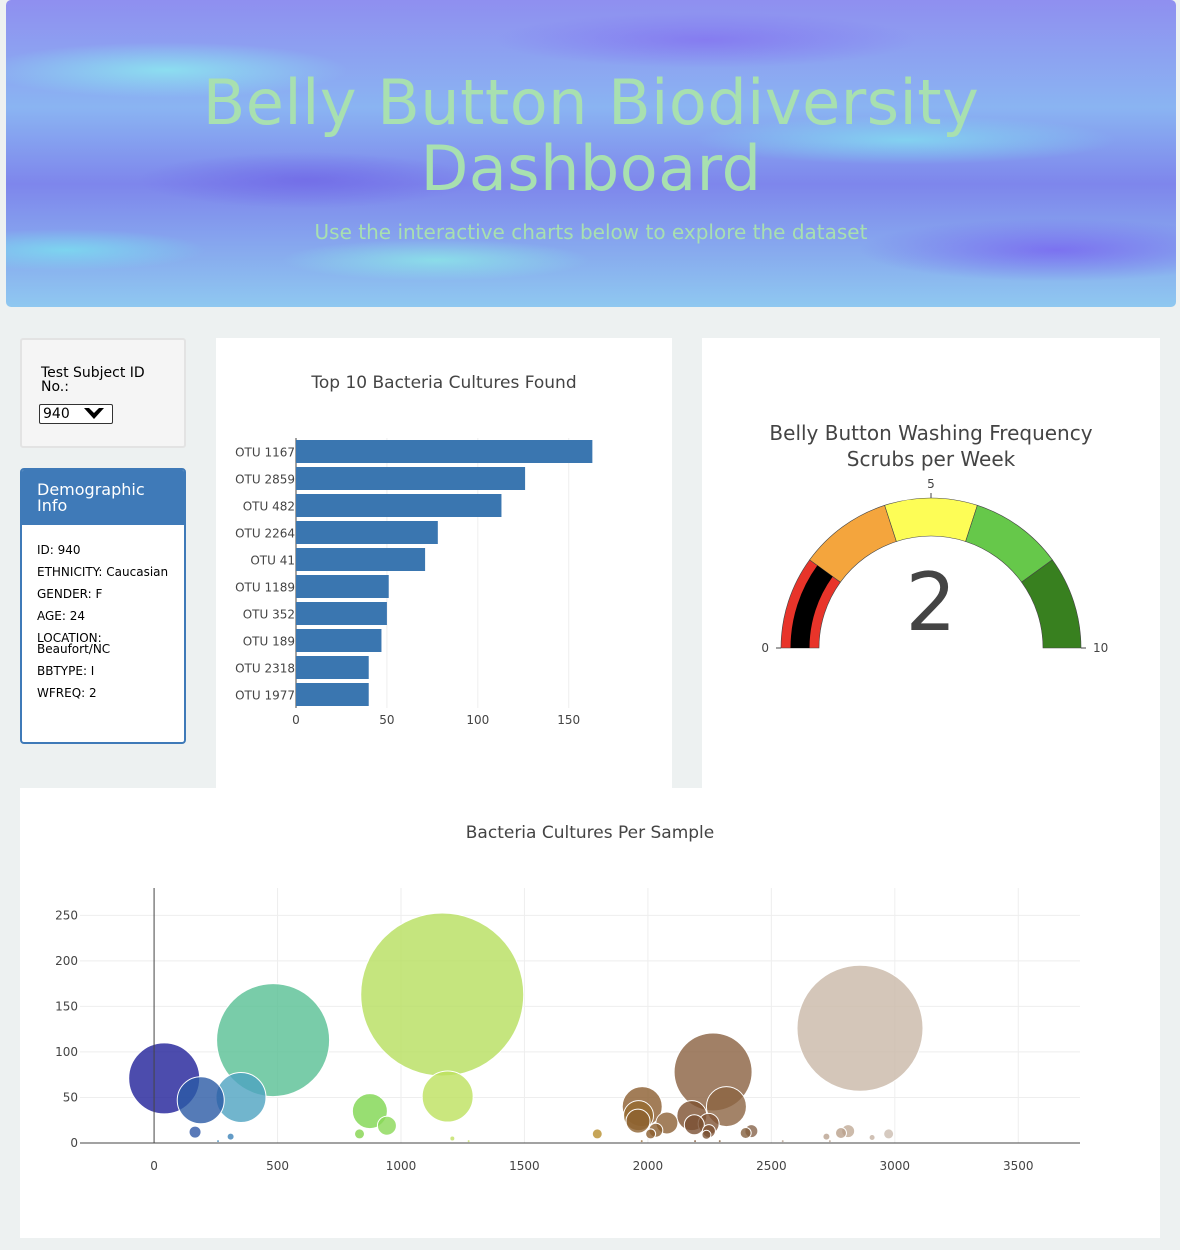  What do you see at coordinates (94, 413) in the screenshot?
I see `chevron-down-icon` at bounding box center [94, 413].